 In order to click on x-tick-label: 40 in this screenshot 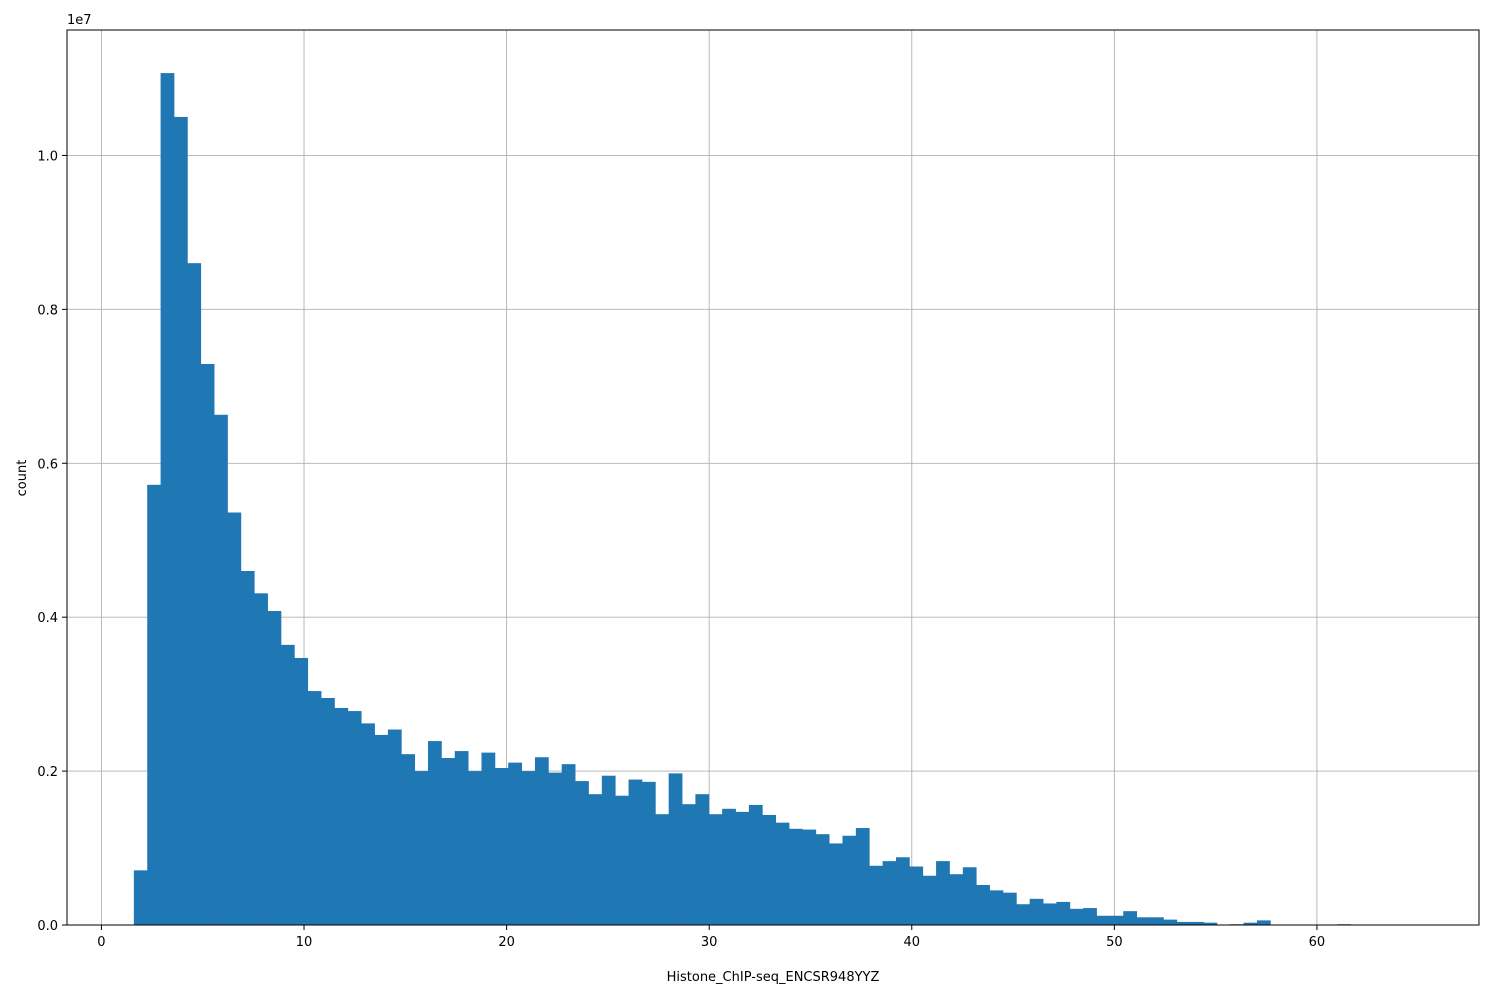, I will do `click(911, 942)`.